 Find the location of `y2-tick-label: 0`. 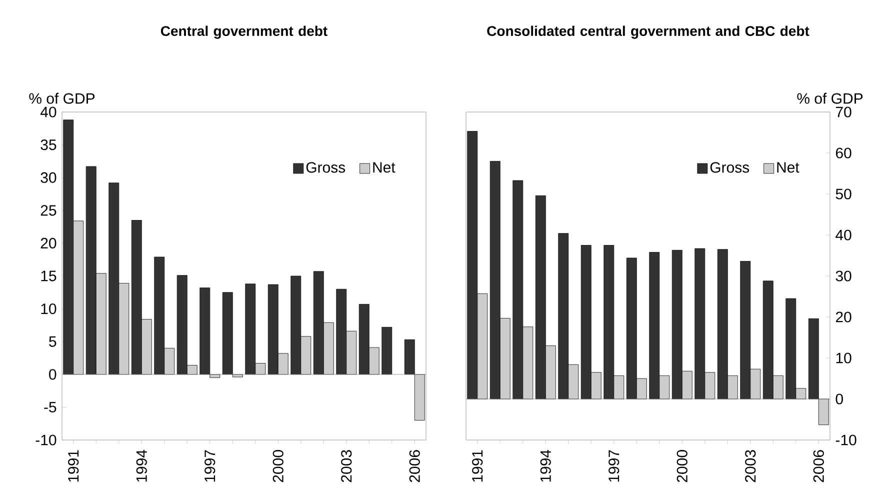

y2-tick-label: 0 is located at coordinates (839, 399).